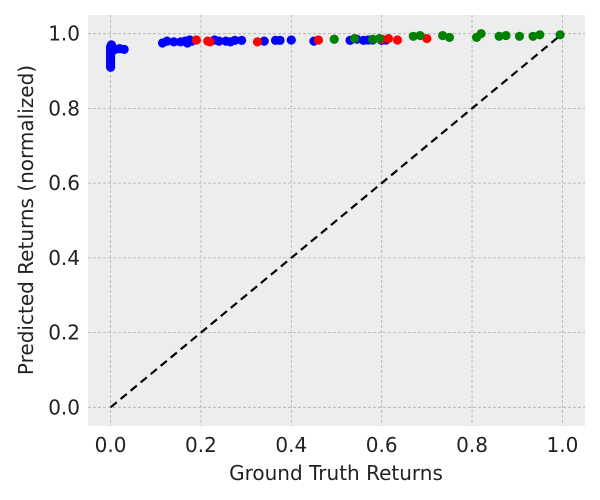 The image size is (600, 500). Describe the element at coordinates (64, 34) in the screenshot. I see `y-tick-label: 1.0` at that location.